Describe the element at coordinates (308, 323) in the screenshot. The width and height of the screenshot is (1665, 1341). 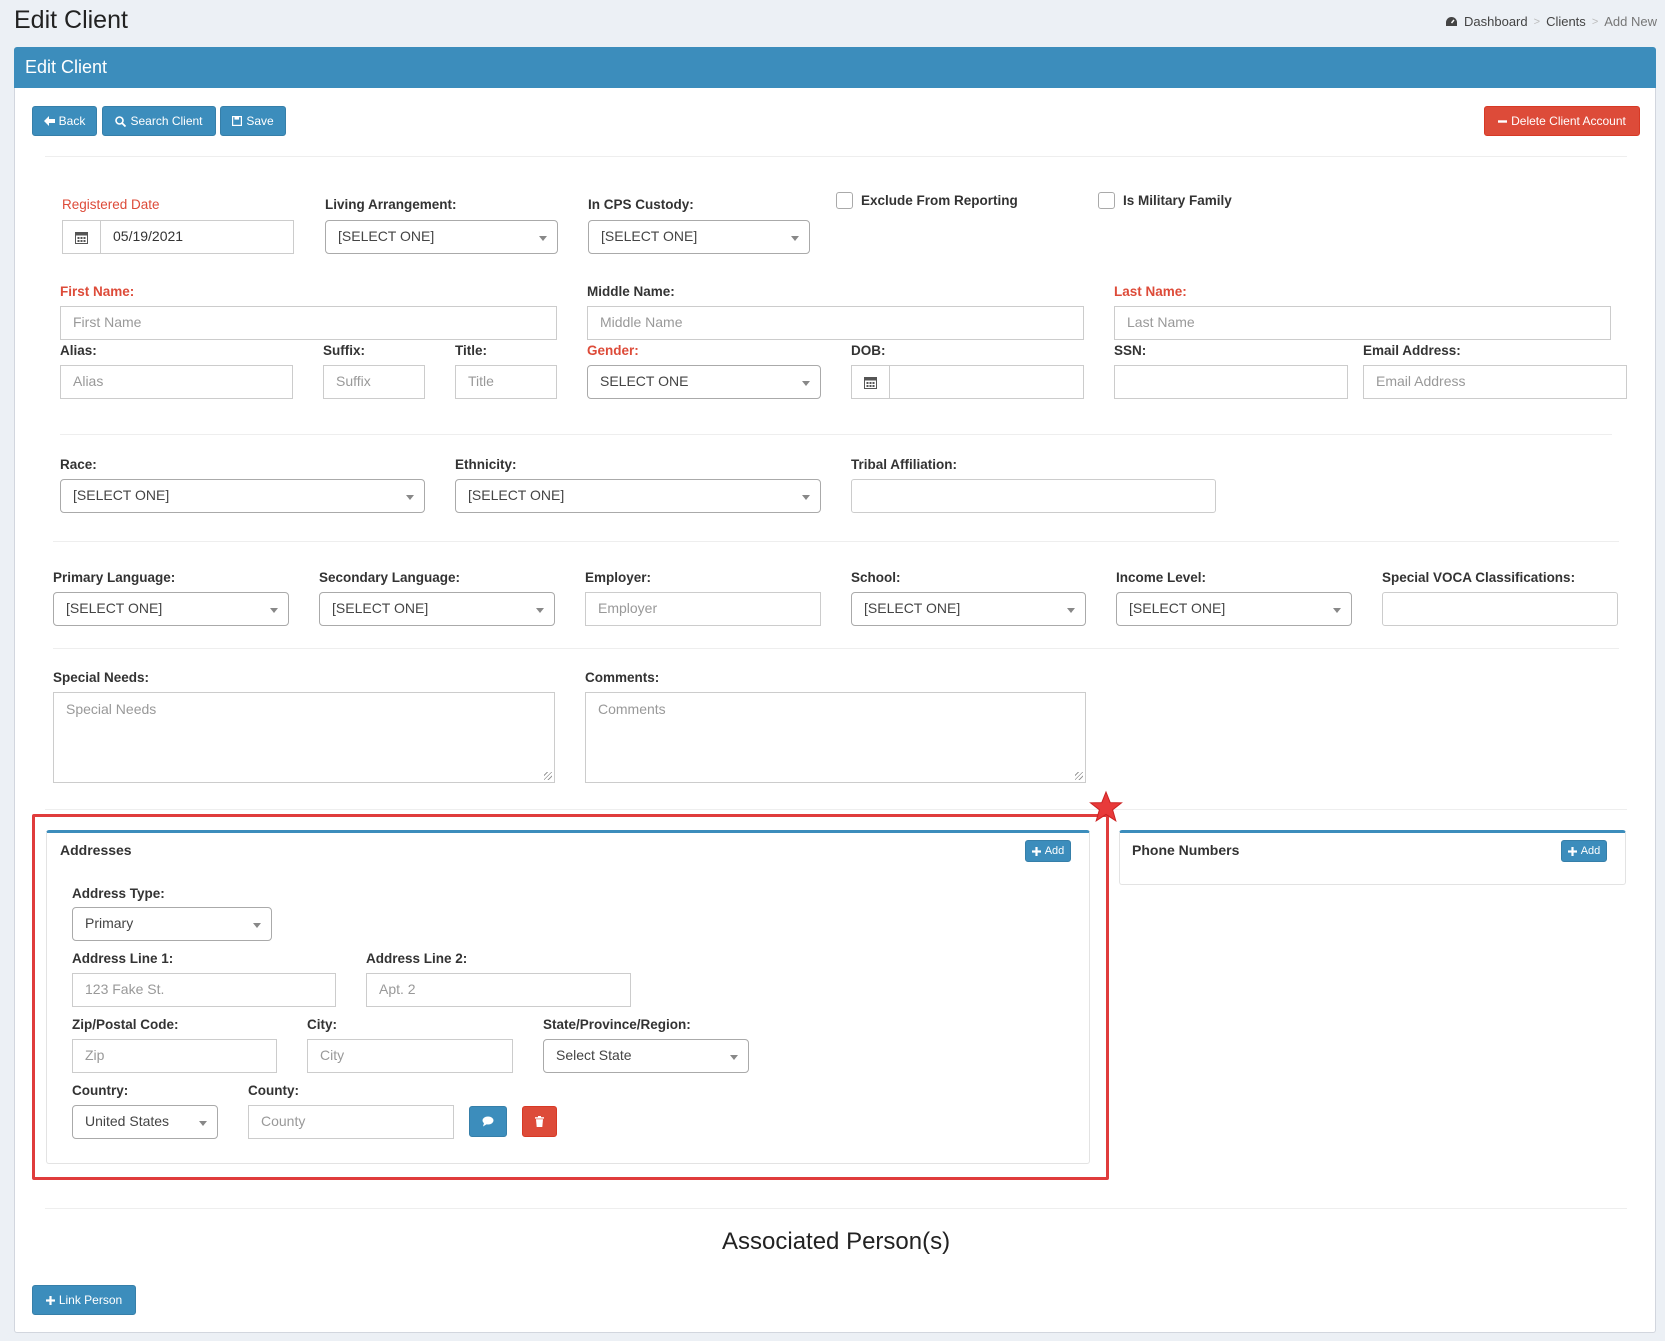
I see `first-name-input: First Name` at that location.